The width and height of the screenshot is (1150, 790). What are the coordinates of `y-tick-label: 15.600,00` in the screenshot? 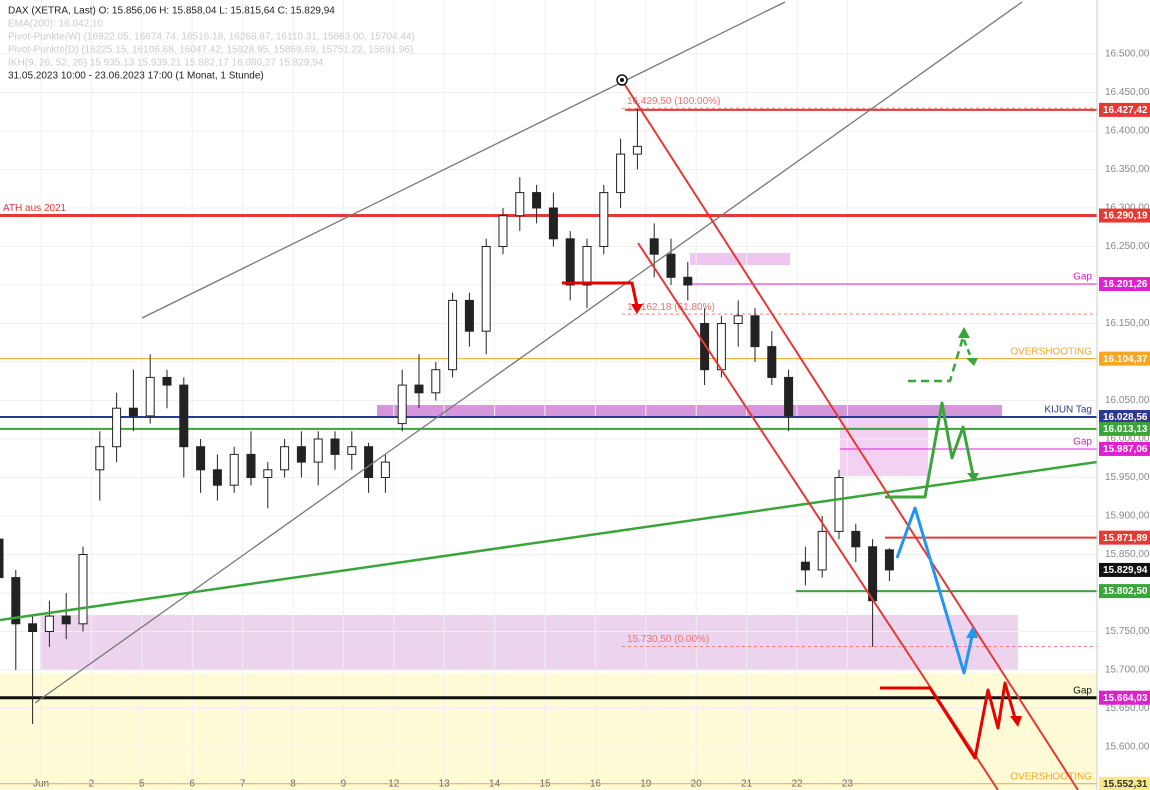 It's located at (1127, 747).